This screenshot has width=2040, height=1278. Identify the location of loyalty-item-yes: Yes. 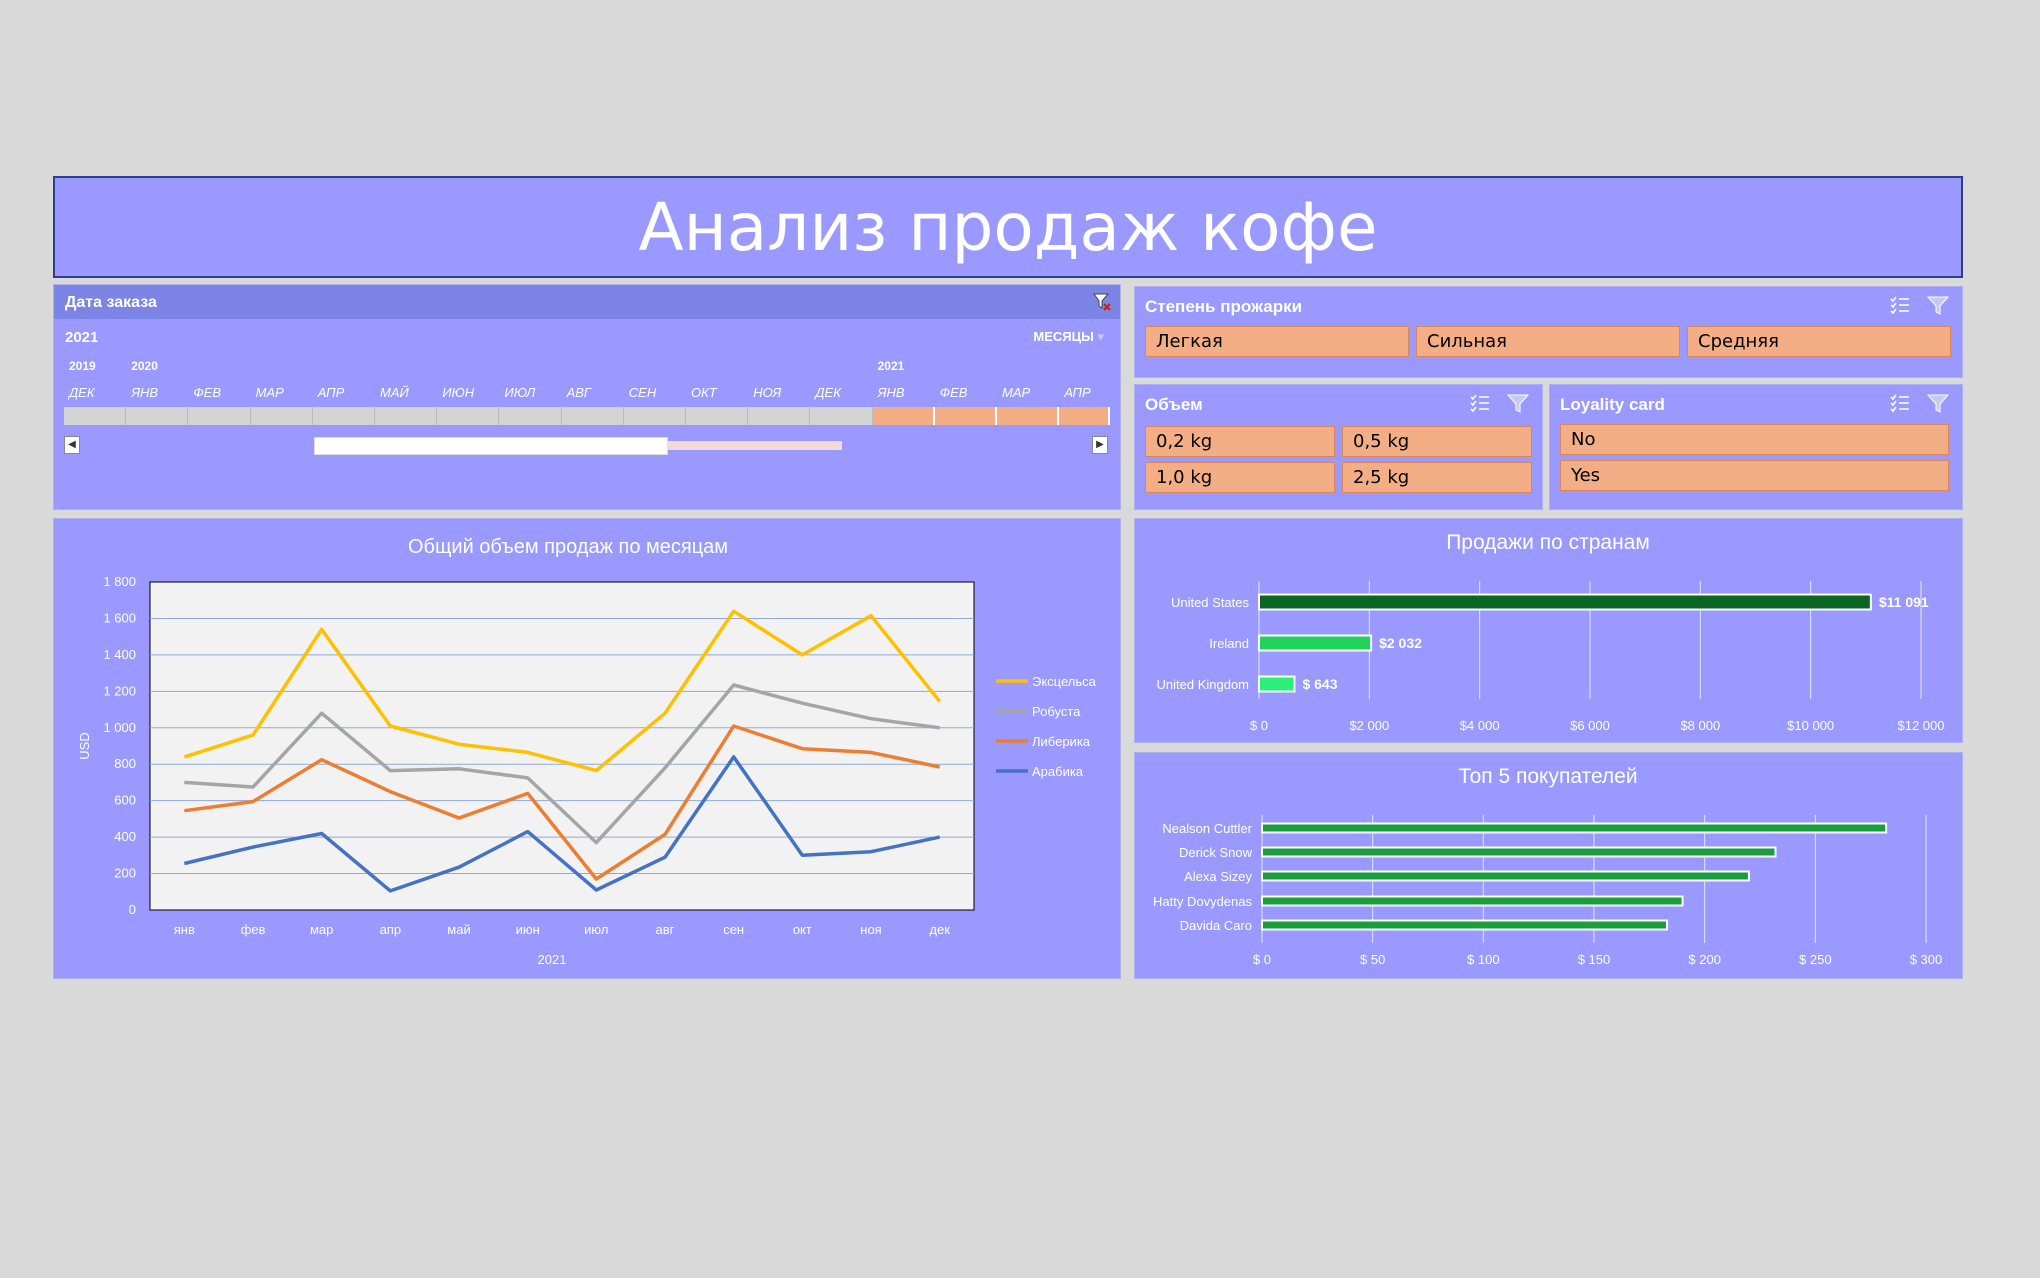
(1754, 475).